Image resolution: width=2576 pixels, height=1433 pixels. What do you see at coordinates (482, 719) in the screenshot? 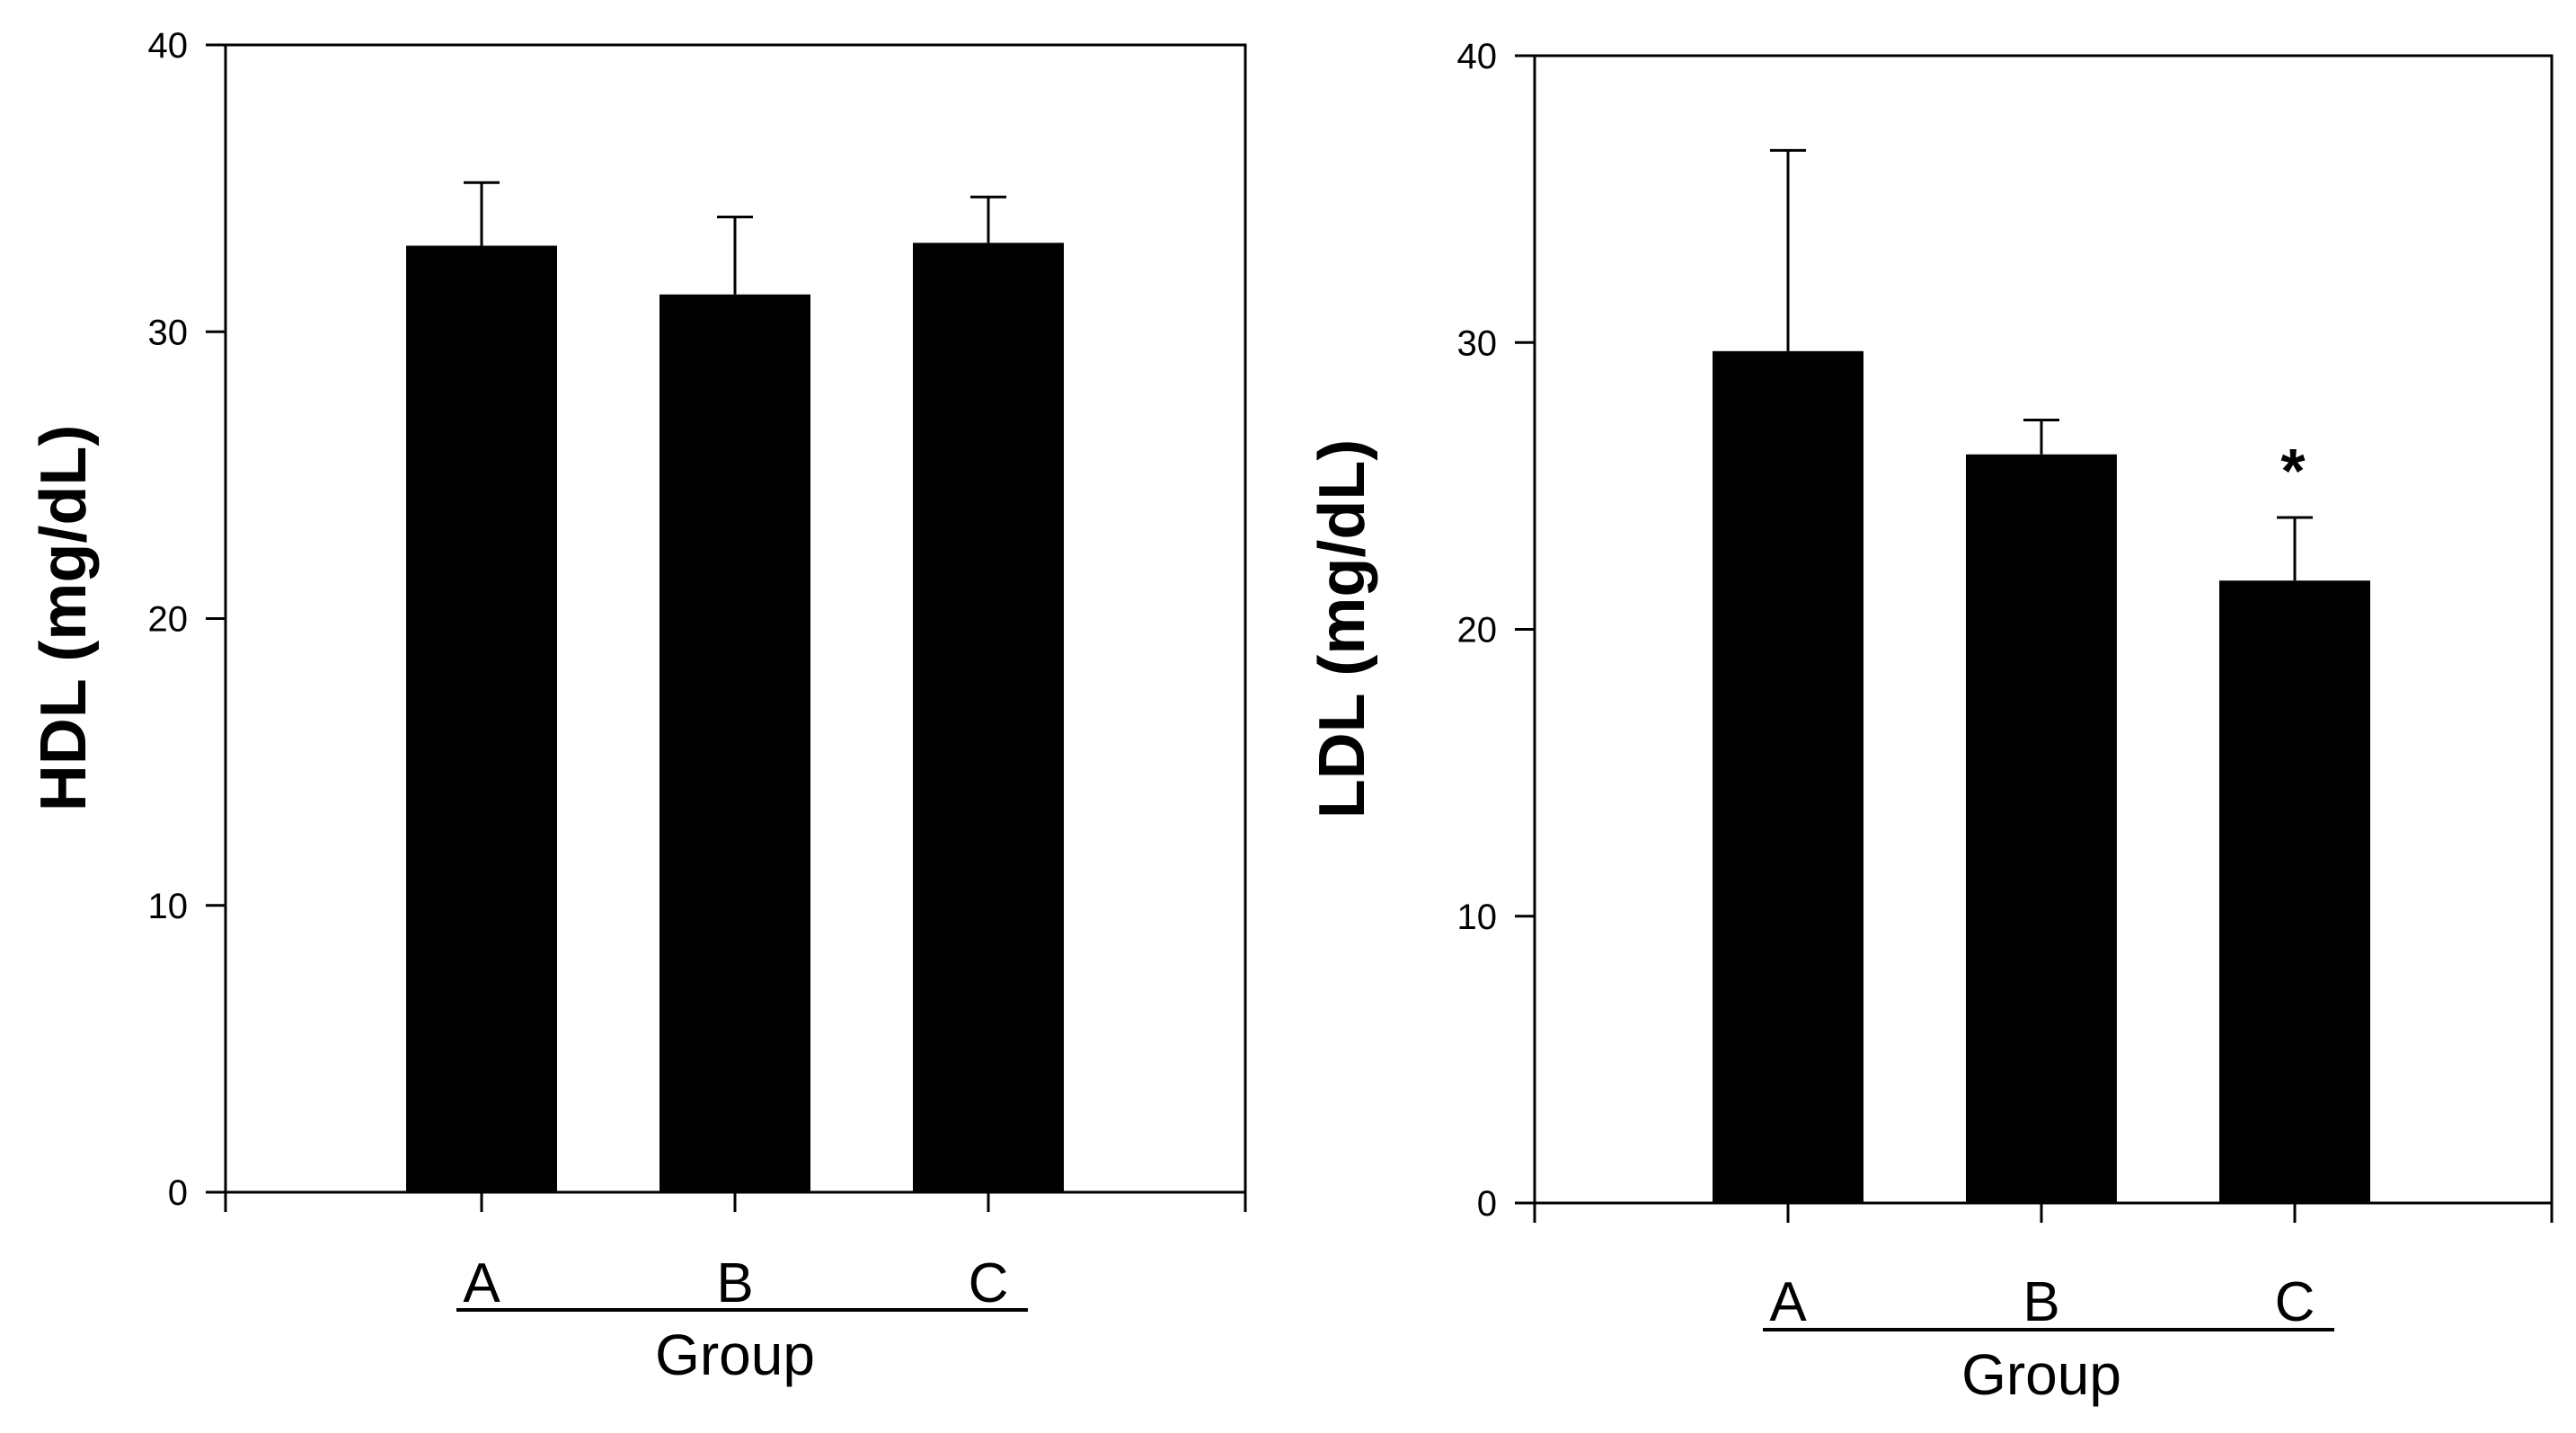
I see `hdl-bar-a` at bounding box center [482, 719].